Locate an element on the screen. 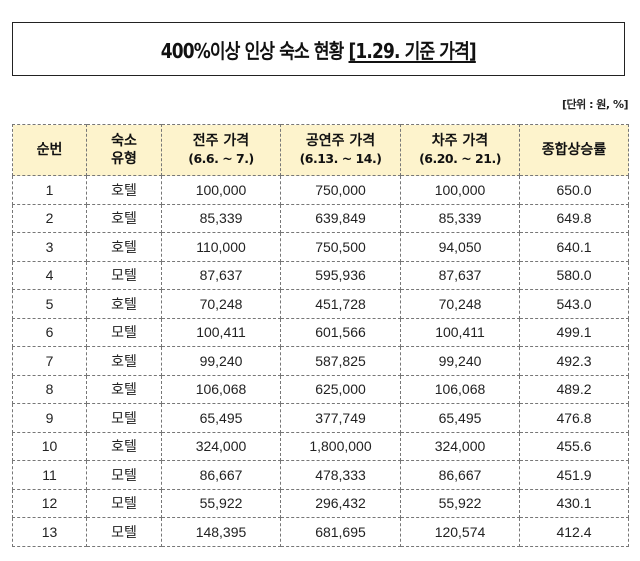 The image size is (640, 561). cell-rate: 476.8 is located at coordinates (574, 418).